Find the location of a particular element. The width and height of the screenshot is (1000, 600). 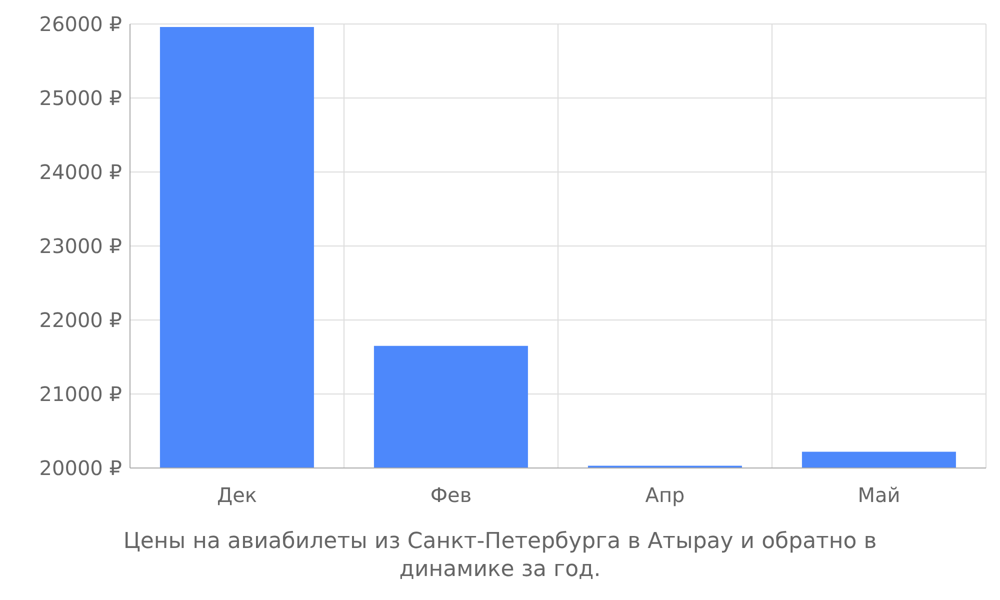

y-tick-label: 25000 ₽ is located at coordinates (80, 98).